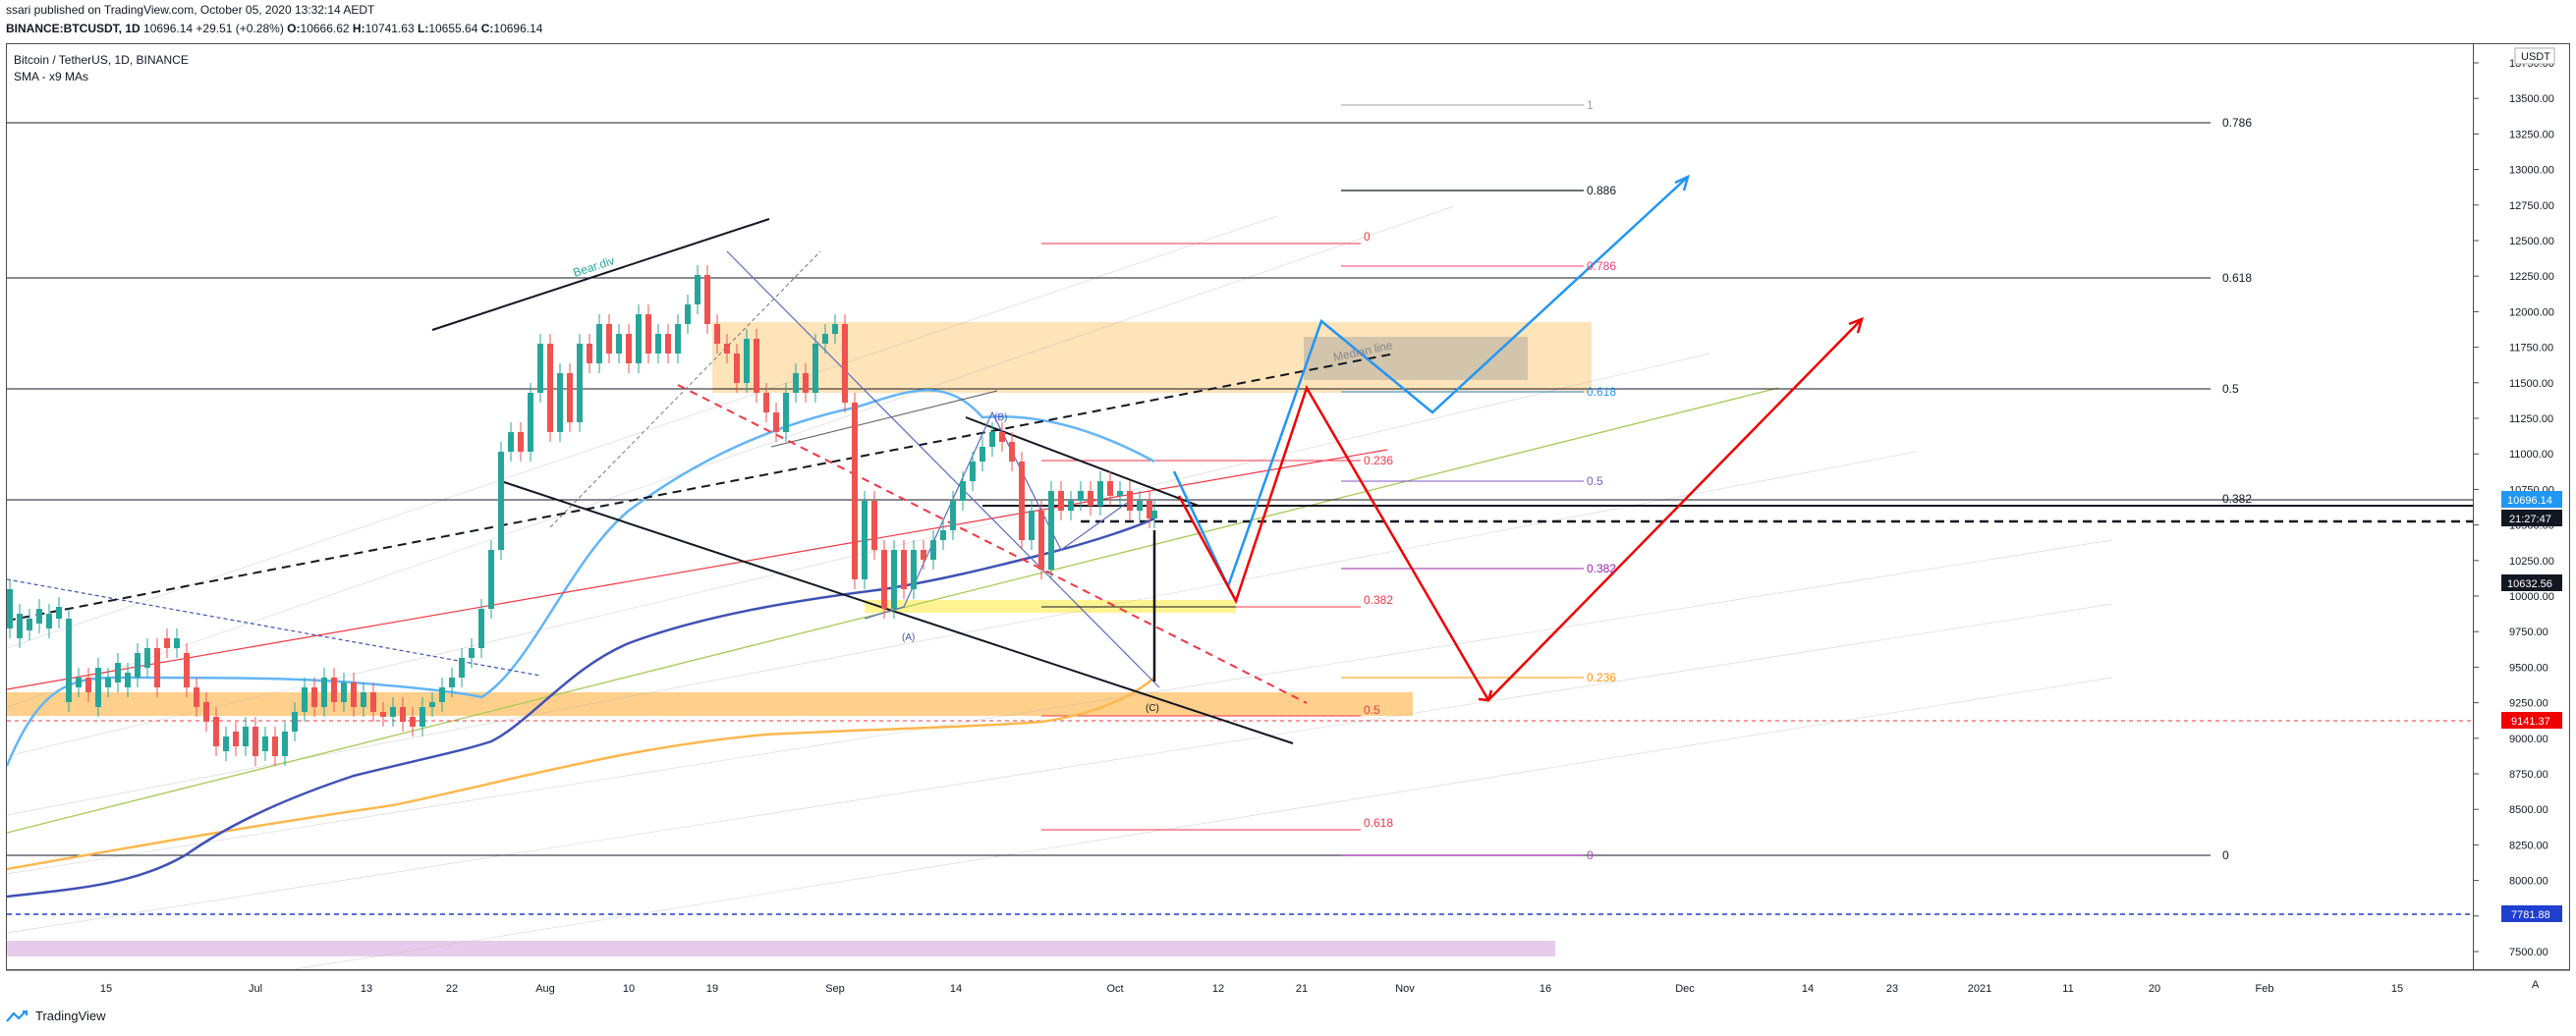  Describe the element at coordinates (2531, 597) in the screenshot. I see `price-tick-label: 10000.00` at that location.